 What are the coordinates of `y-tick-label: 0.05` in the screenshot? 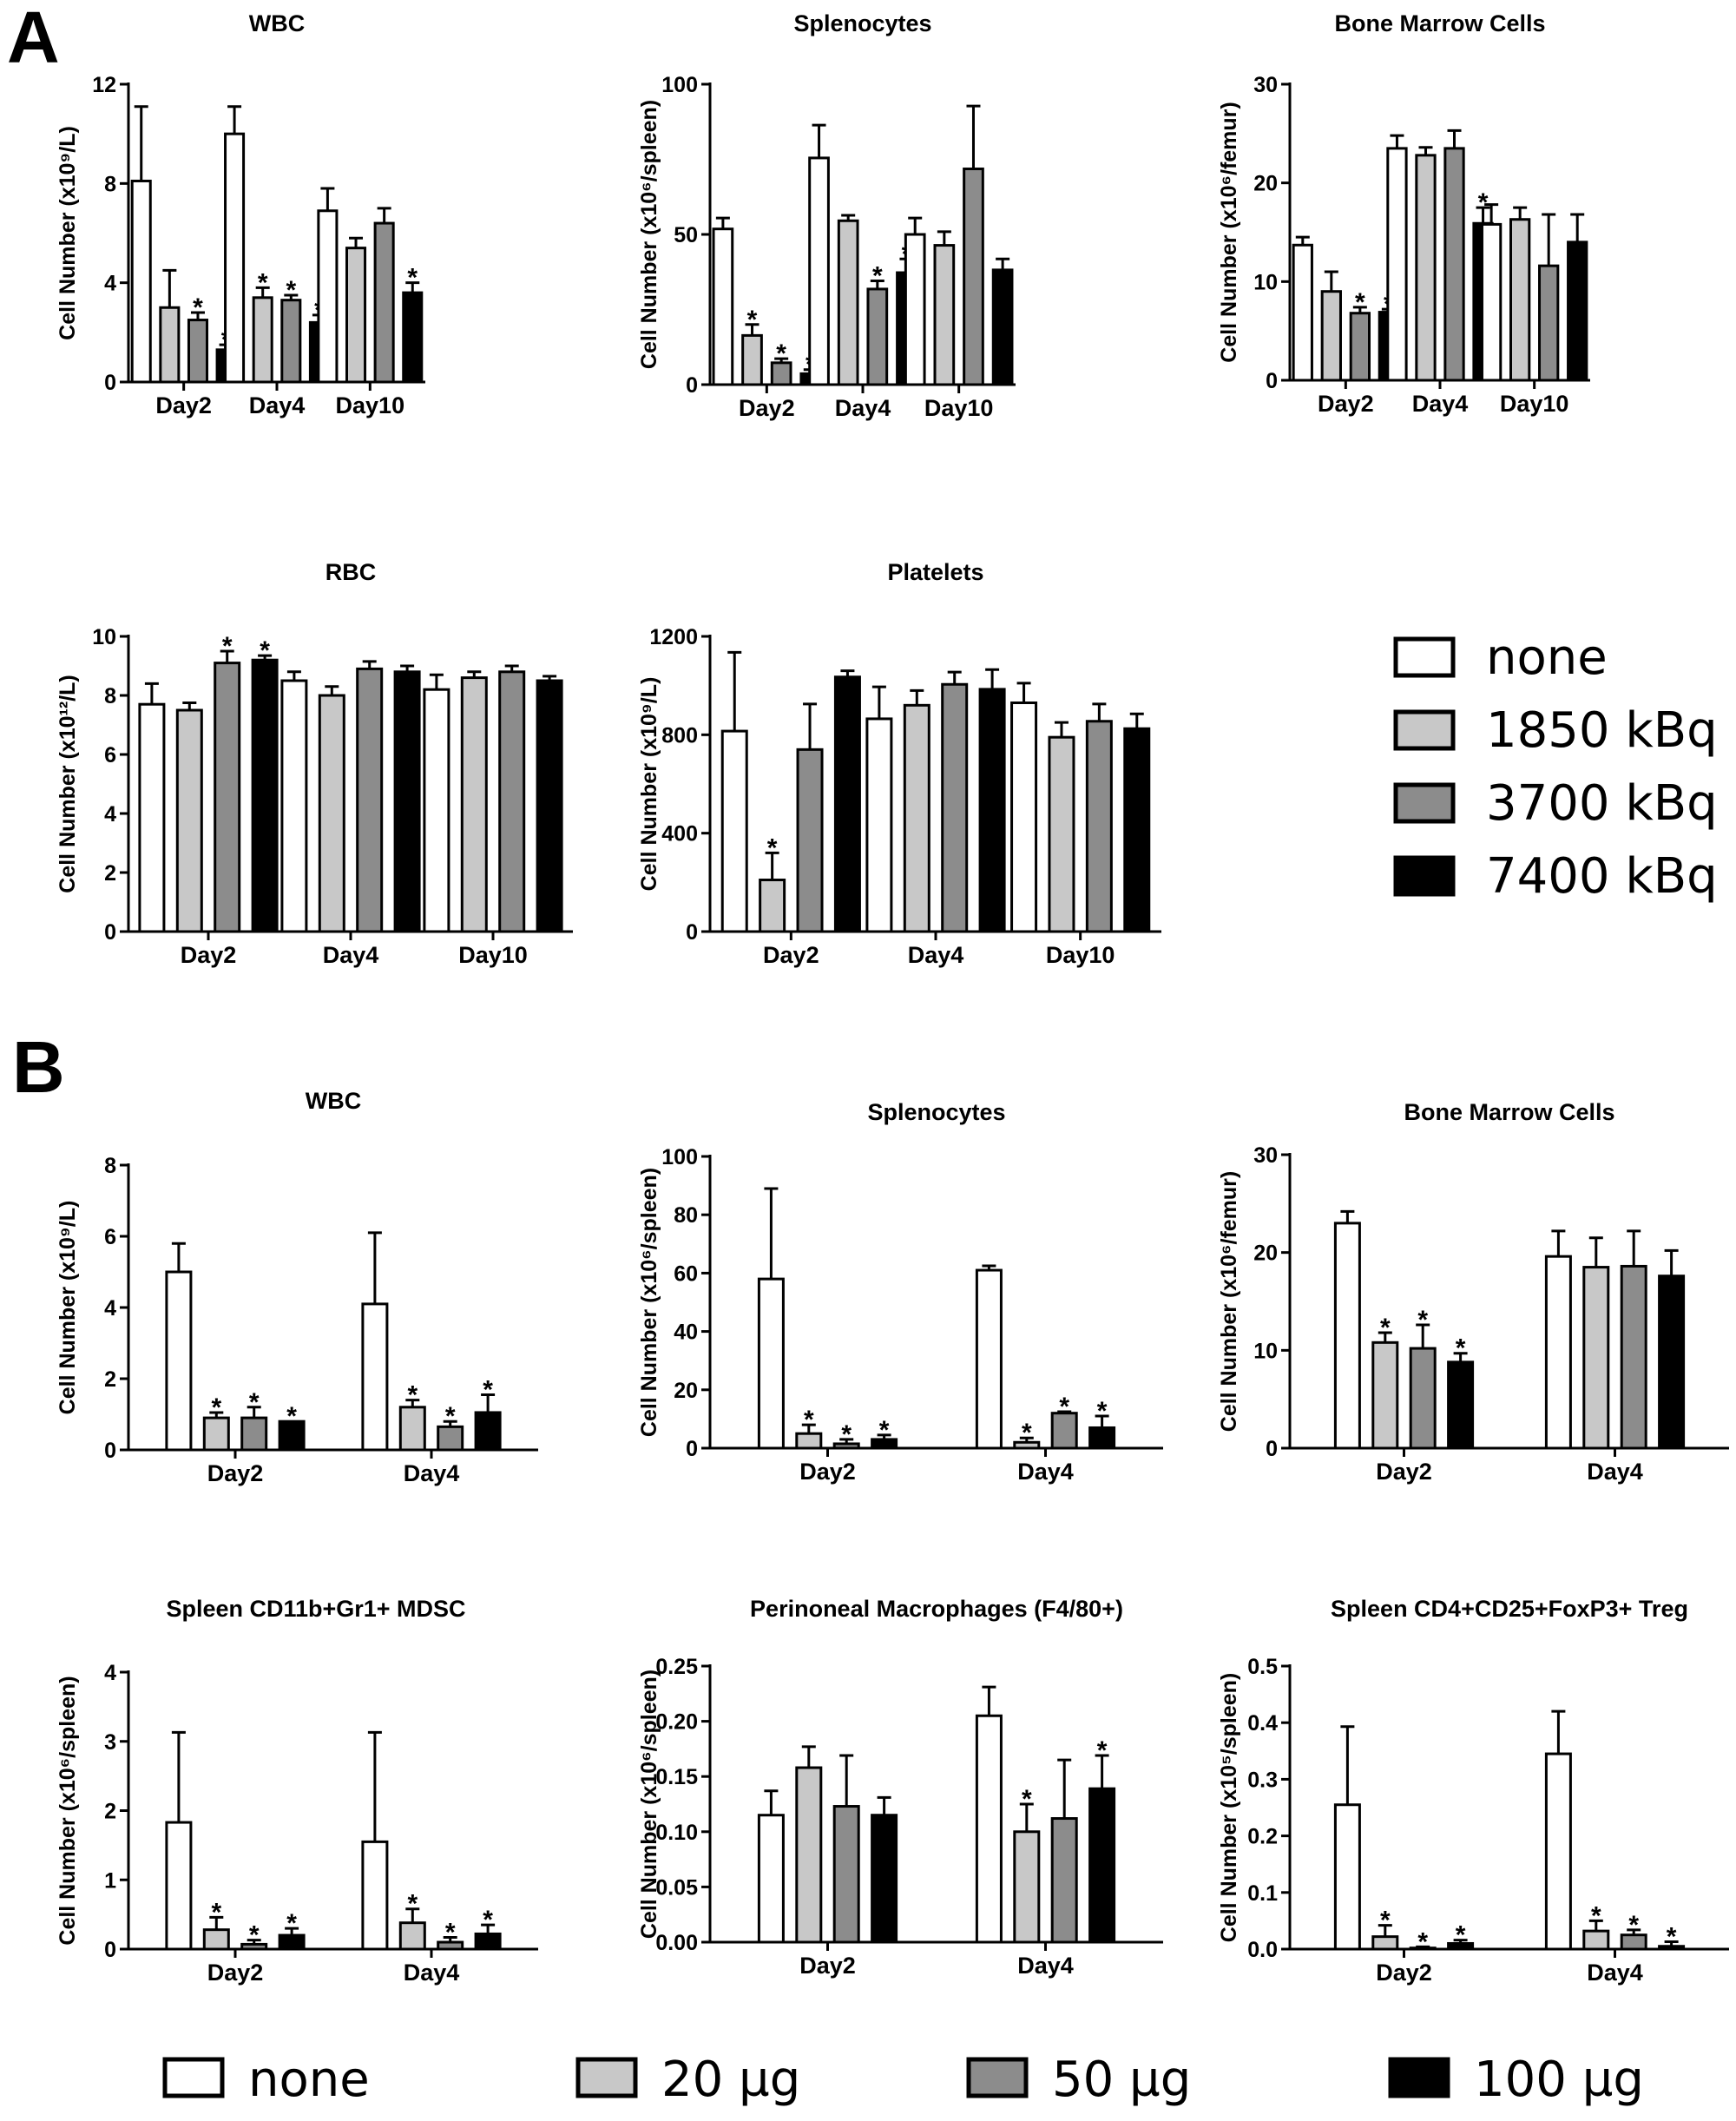 It's located at (676, 1888).